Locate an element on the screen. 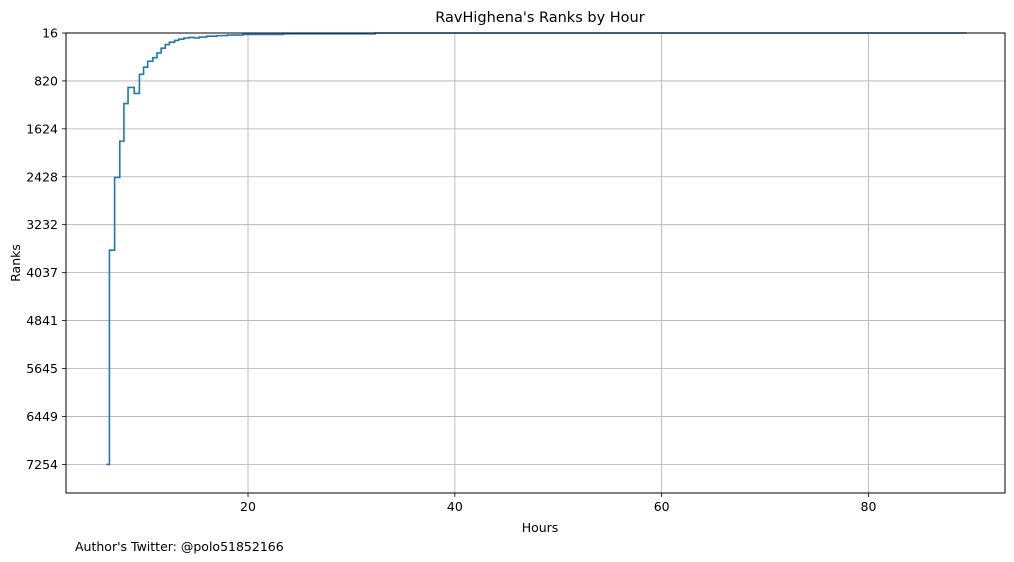  x-axis-label: Hours is located at coordinates (540, 527).